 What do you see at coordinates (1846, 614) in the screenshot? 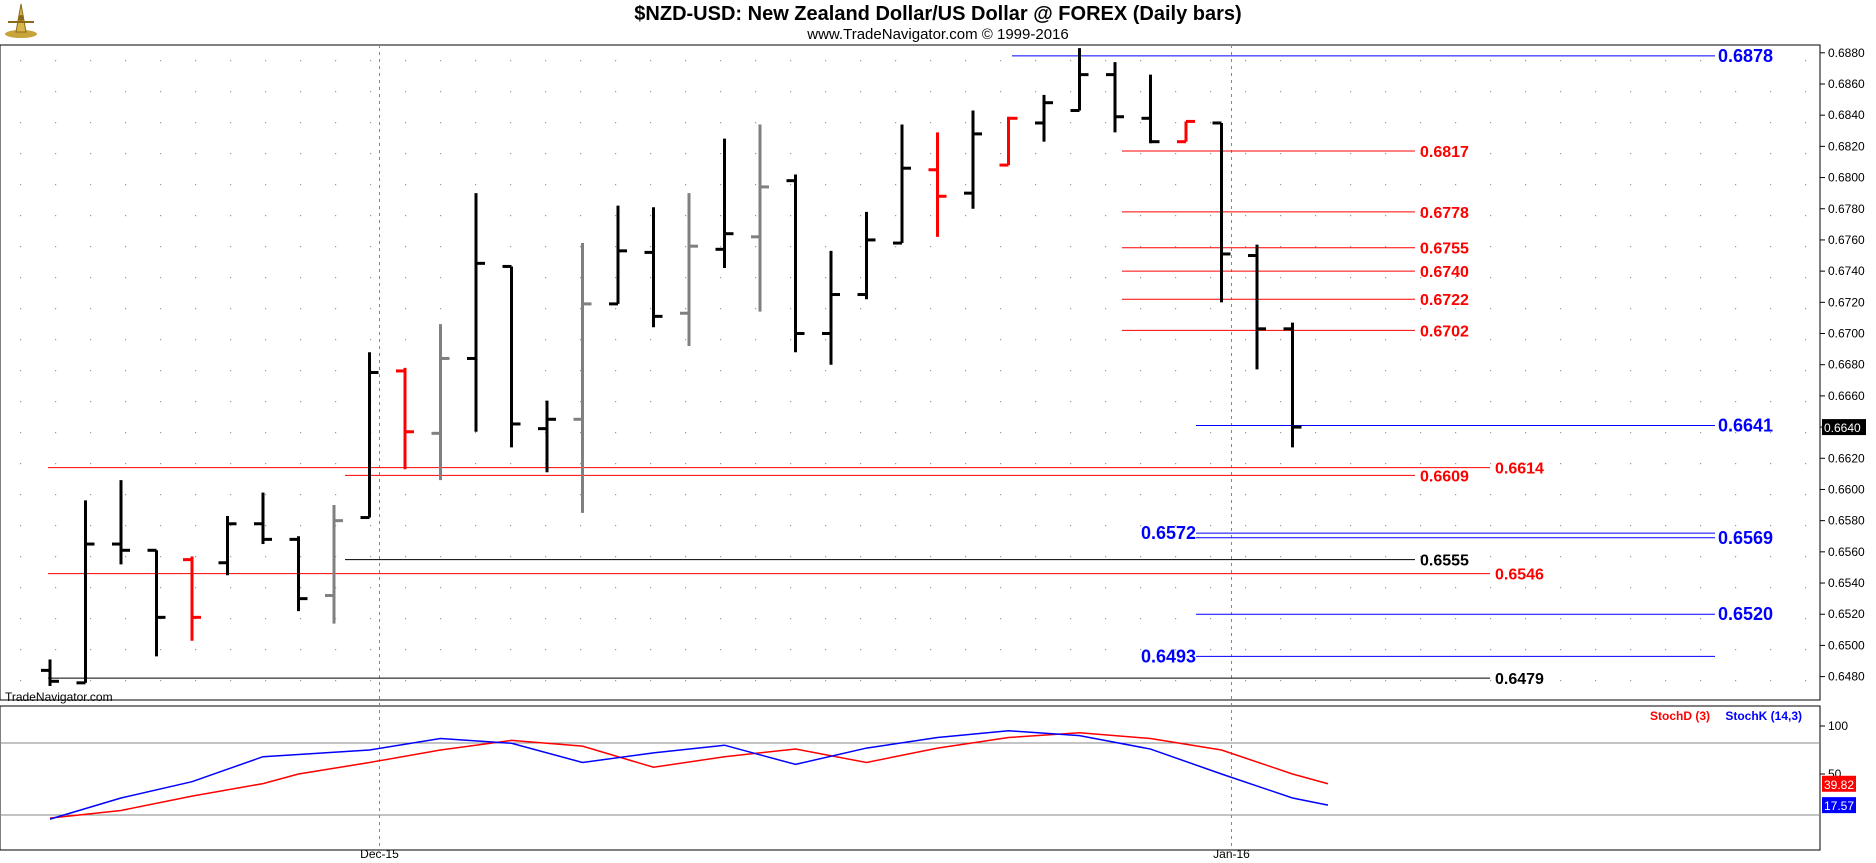
I see `y-tick-label: 0.6520` at bounding box center [1846, 614].